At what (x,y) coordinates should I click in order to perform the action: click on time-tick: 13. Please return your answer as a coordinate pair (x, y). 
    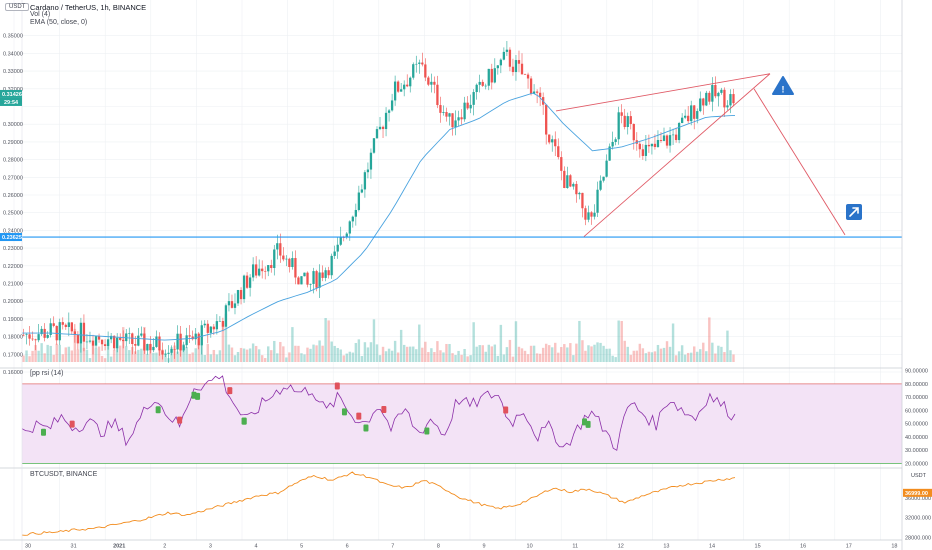
    Looking at the image, I should click on (666, 547).